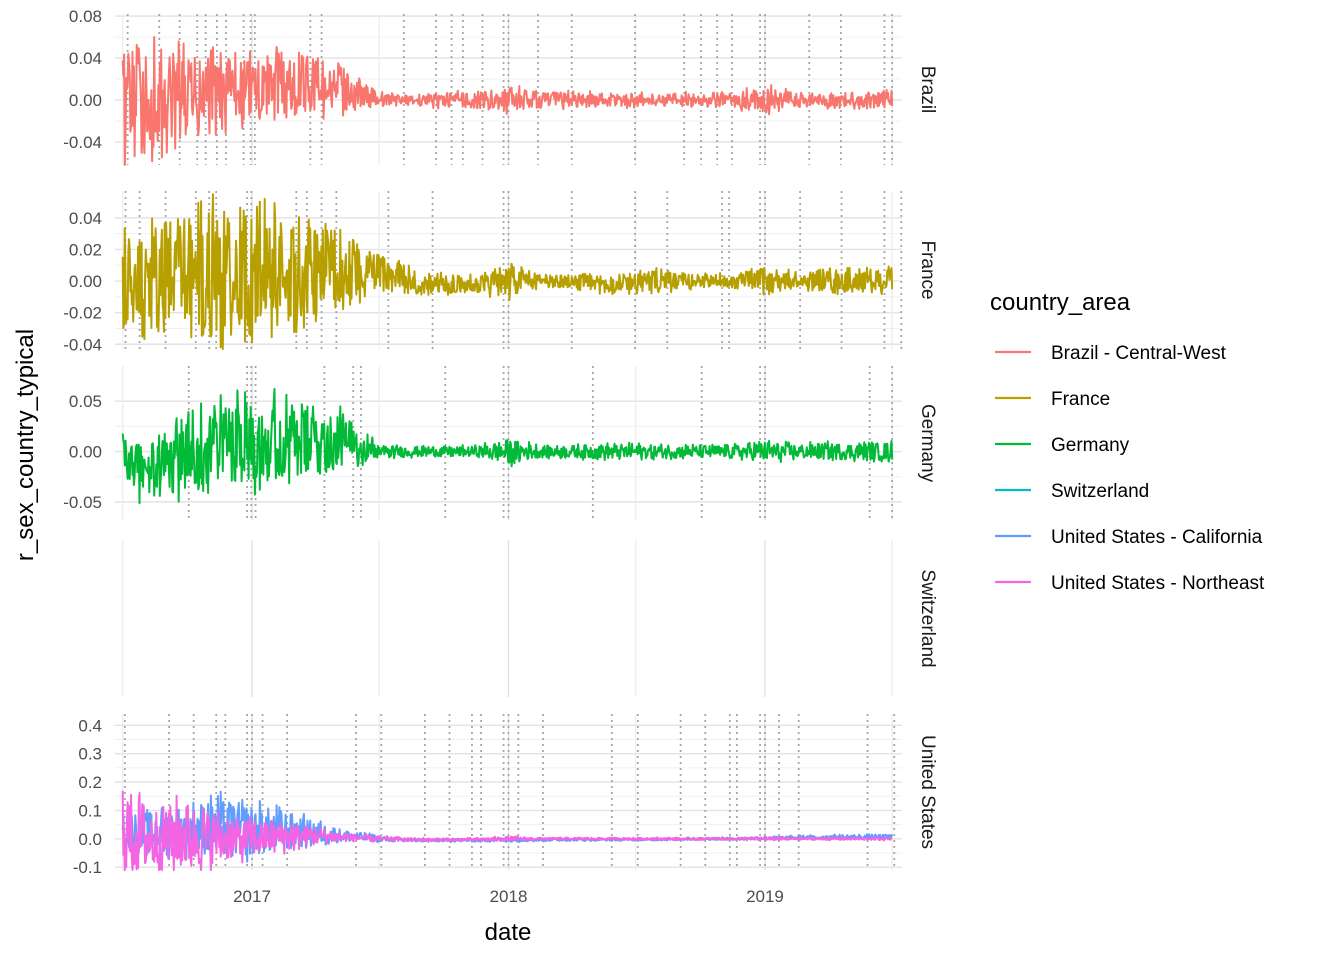 The height and width of the screenshot is (960, 1344). I want to click on legend-label: France, so click(1080, 399).